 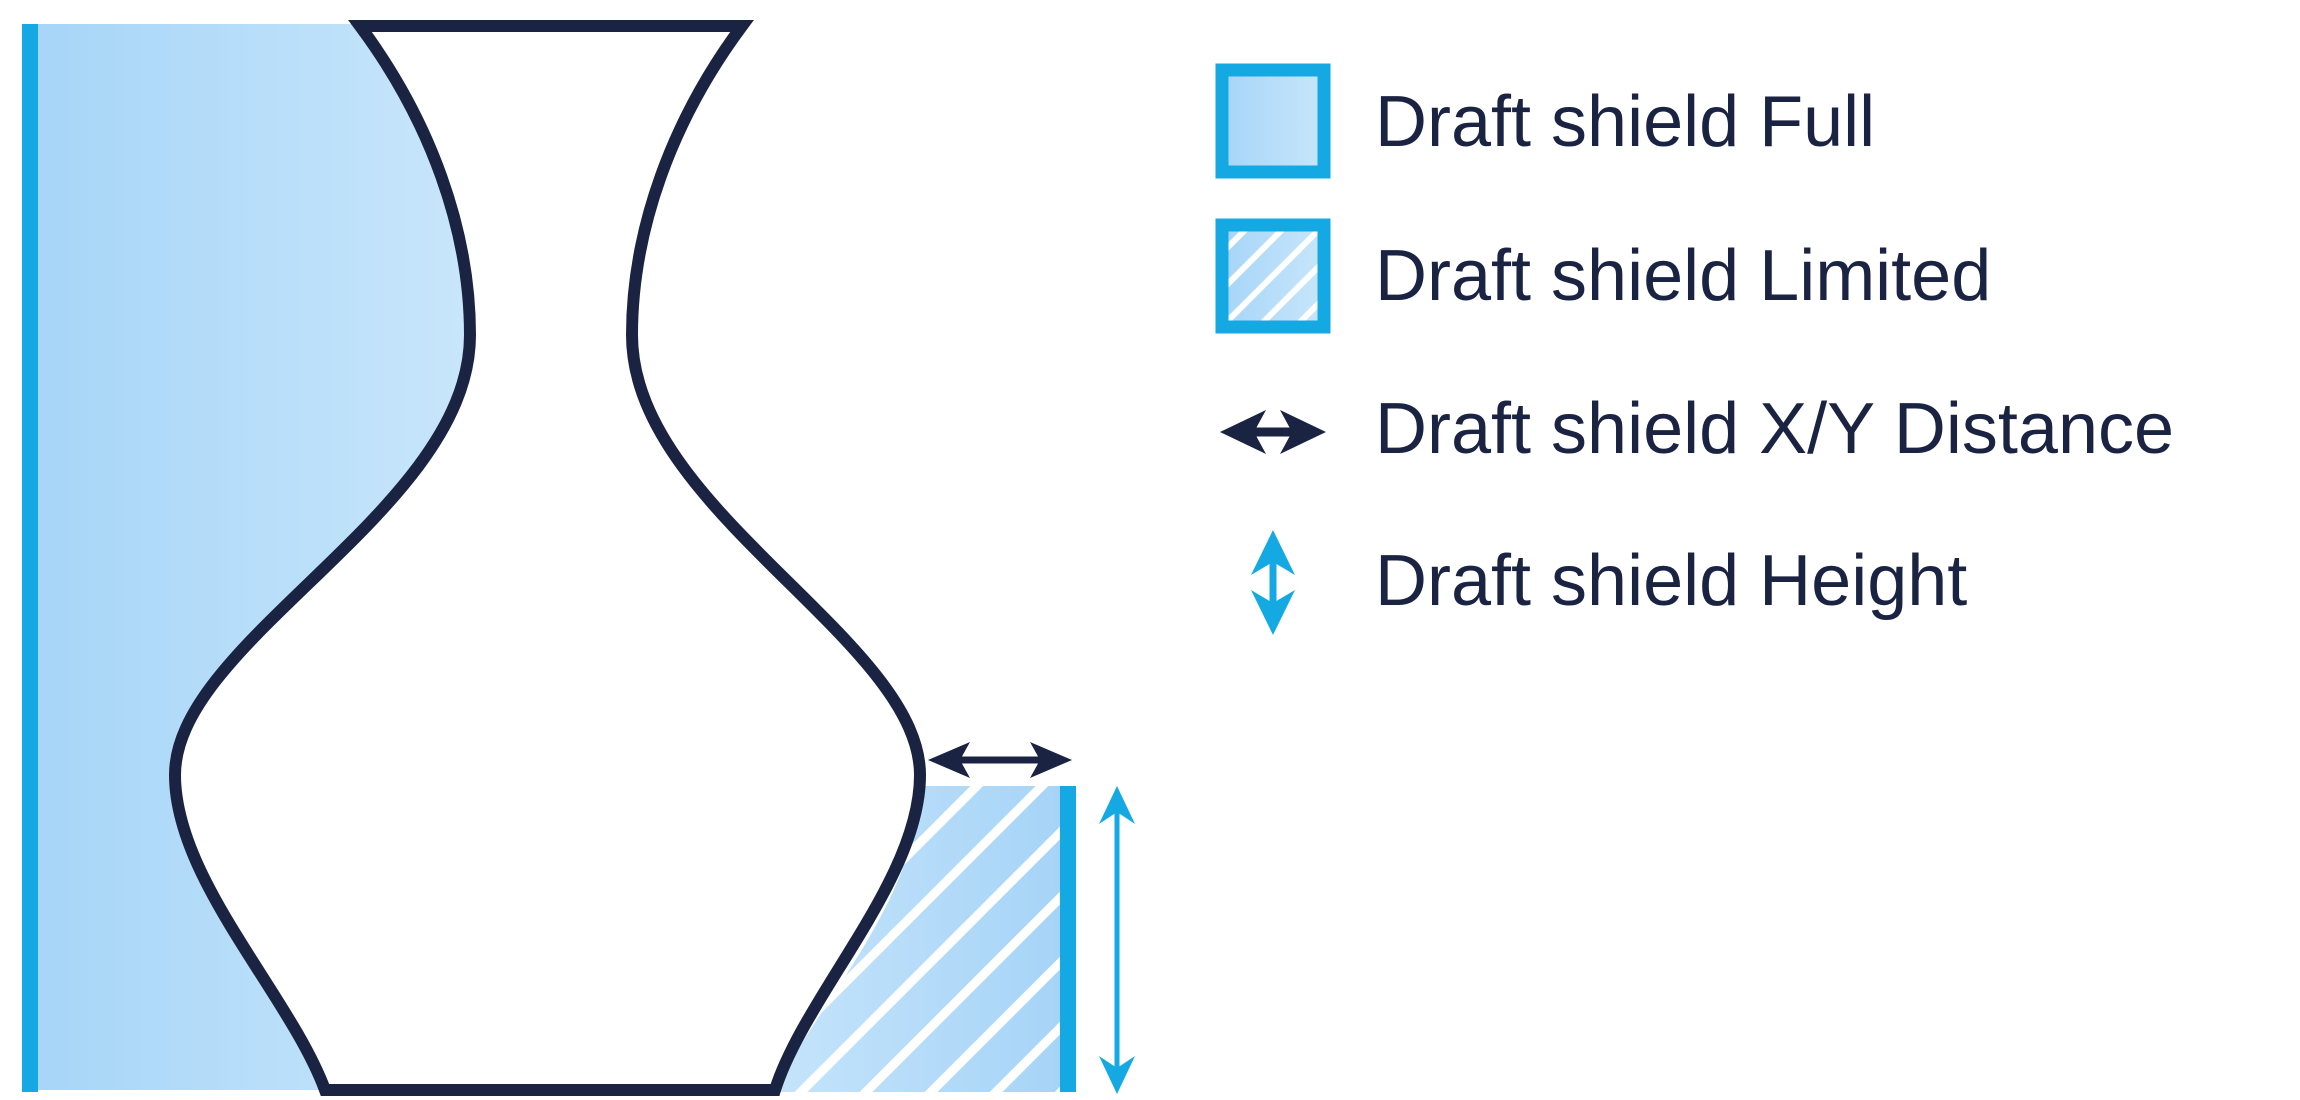 I want to click on limited-draft-shield-wall, so click(x=1068, y=939).